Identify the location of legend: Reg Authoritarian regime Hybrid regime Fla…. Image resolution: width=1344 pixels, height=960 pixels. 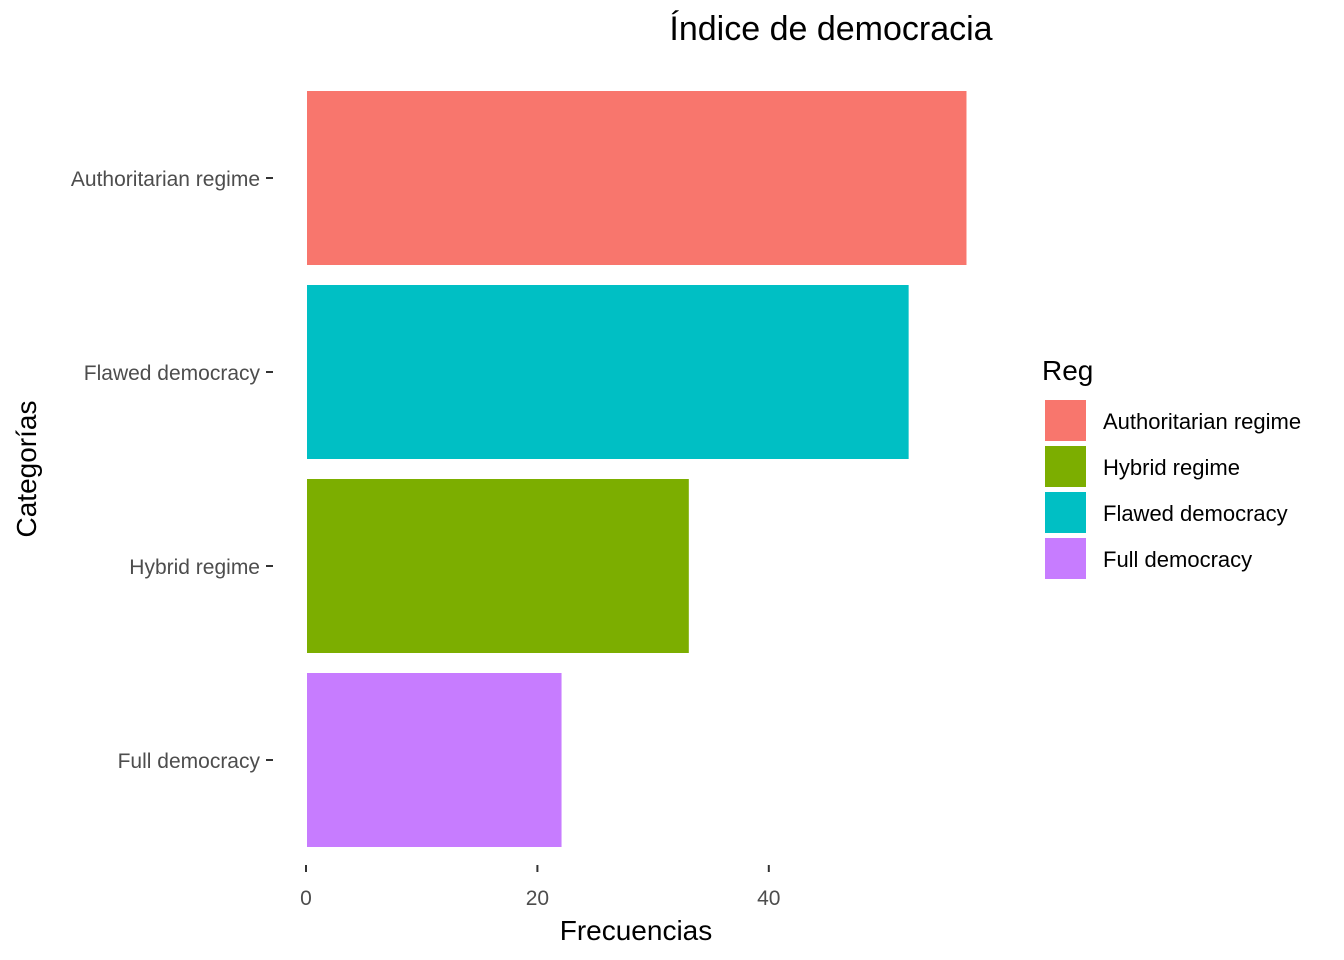
(1171, 468).